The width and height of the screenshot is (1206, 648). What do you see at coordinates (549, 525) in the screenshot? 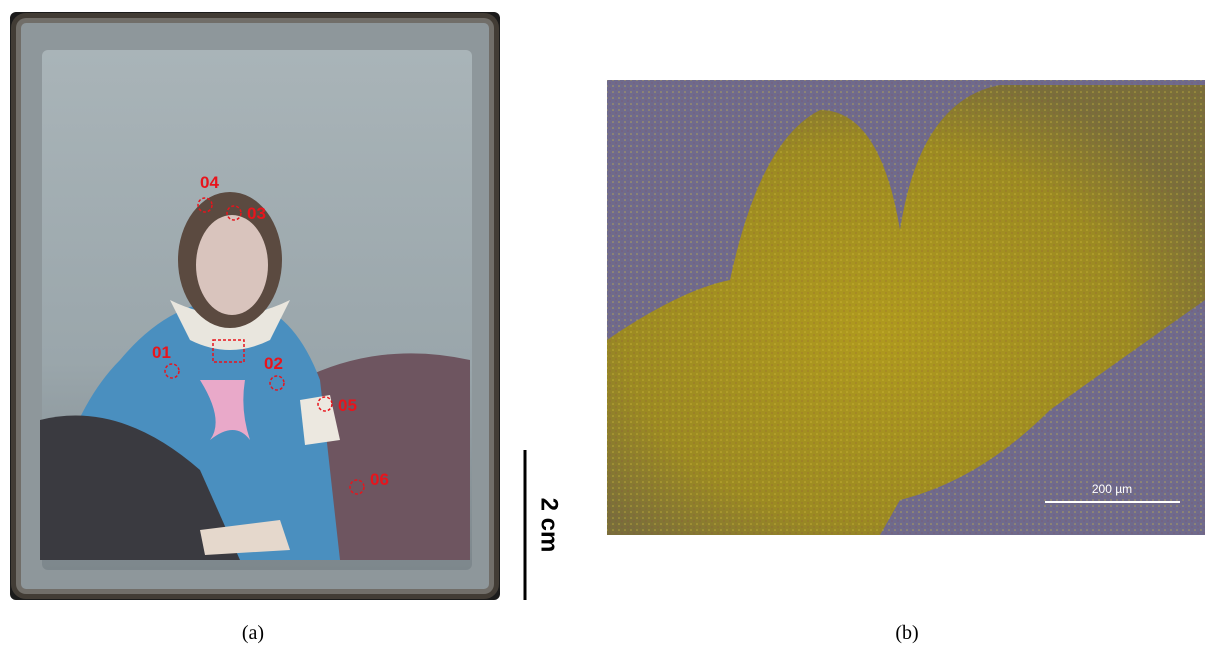
I see `scale-label: 2 cm` at bounding box center [549, 525].